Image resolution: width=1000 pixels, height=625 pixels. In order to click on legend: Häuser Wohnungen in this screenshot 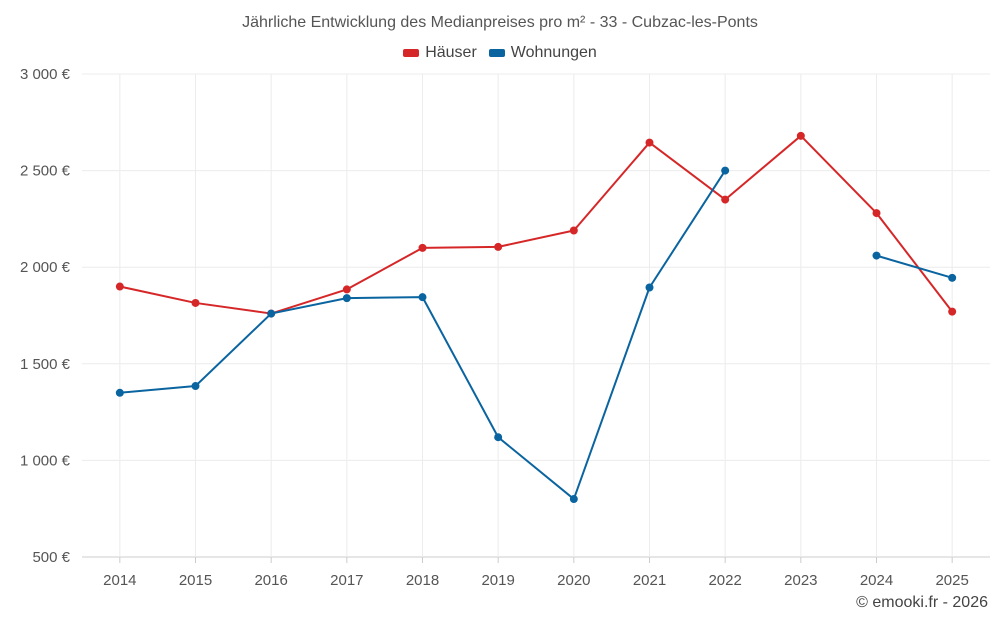, I will do `click(500, 53)`.